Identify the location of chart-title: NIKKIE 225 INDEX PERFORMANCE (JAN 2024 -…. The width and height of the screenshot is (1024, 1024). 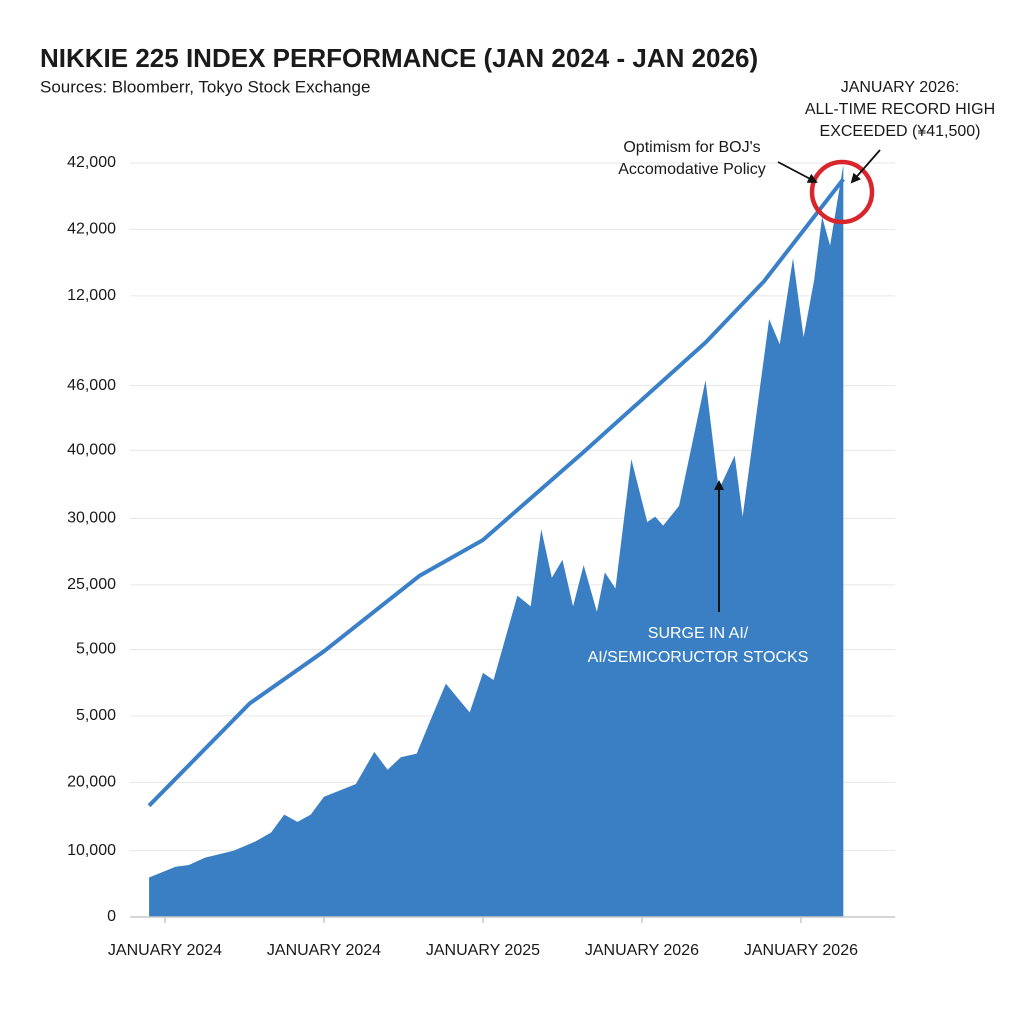
(399, 58).